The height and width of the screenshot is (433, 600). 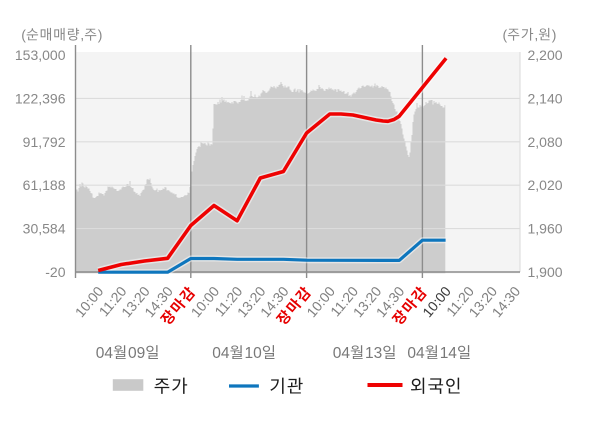 What do you see at coordinates (40, 98) in the screenshot?
I see `svg-text: 122,396` at bounding box center [40, 98].